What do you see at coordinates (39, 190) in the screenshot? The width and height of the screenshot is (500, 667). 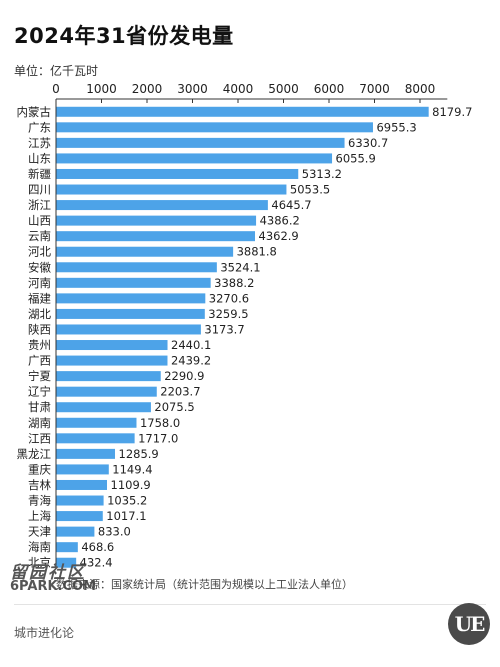 I see `category-label: 四川` at bounding box center [39, 190].